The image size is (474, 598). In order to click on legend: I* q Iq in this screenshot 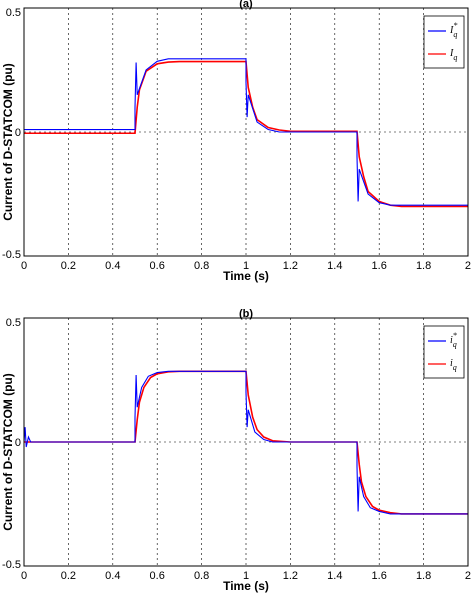, I will do `click(444, 42)`.